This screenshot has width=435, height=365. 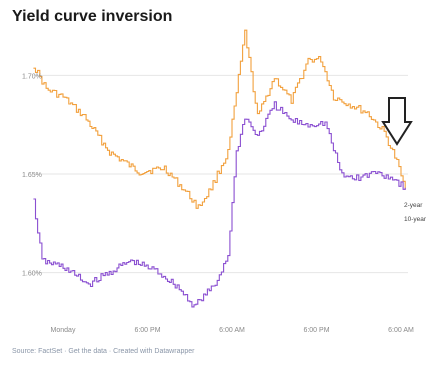 What do you see at coordinates (92, 16) in the screenshot?
I see `chart-title: Yield curve inversion` at bounding box center [92, 16].